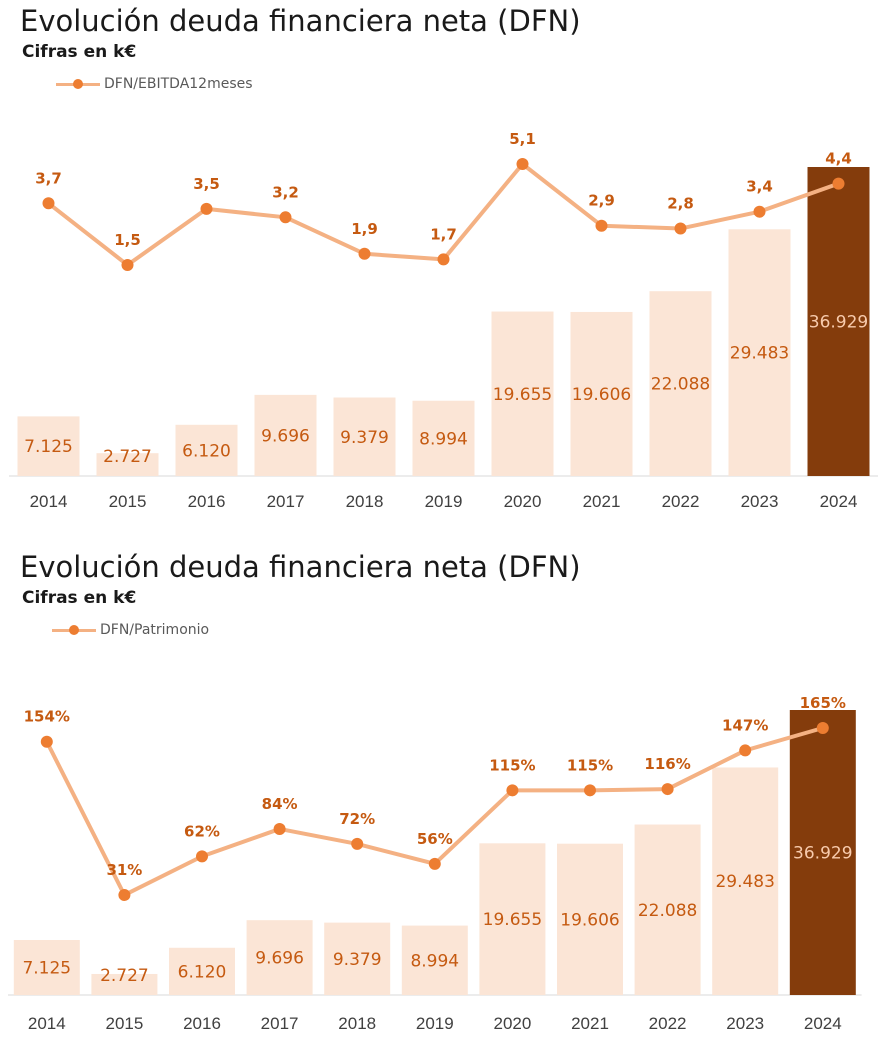 The height and width of the screenshot is (1038, 886). I want to click on line-value-label: 3,5, so click(206, 184).